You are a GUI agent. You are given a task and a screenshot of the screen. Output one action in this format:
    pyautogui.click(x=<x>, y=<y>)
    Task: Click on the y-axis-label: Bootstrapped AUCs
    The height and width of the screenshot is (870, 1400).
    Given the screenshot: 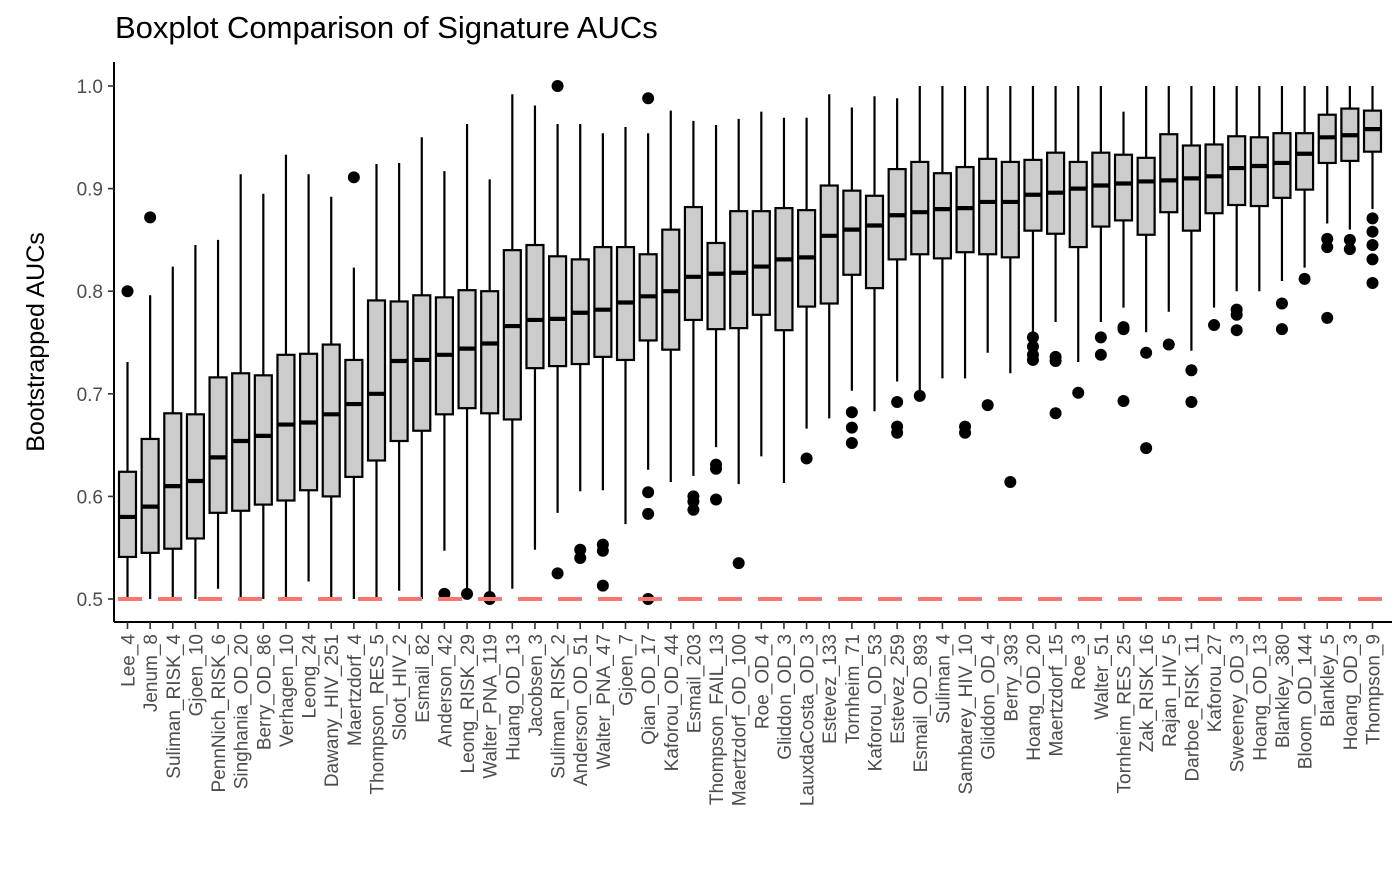 What is the action you would take?
    pyautogui.click(x=36, y=342)
    